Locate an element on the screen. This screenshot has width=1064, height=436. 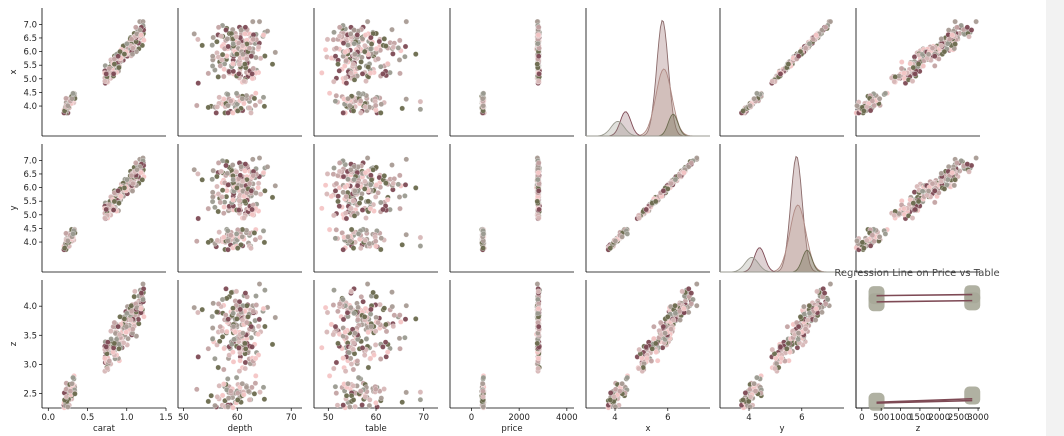
kde-curve is located at coordinates (782, 214).